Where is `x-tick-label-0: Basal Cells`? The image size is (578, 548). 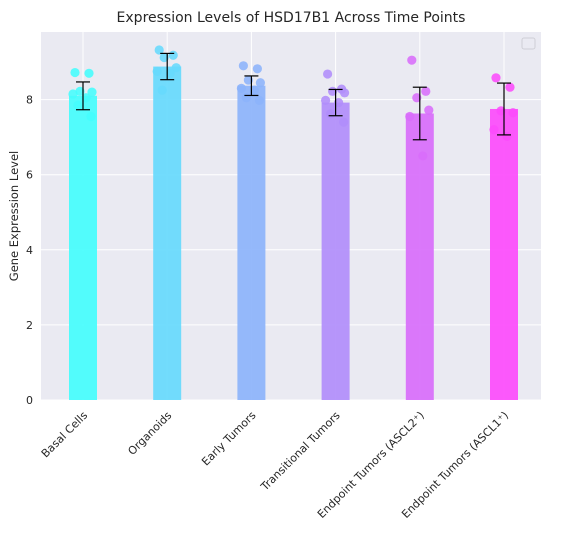
x-tick-label-0: Basal Cells is located at coordinates (65, 435).